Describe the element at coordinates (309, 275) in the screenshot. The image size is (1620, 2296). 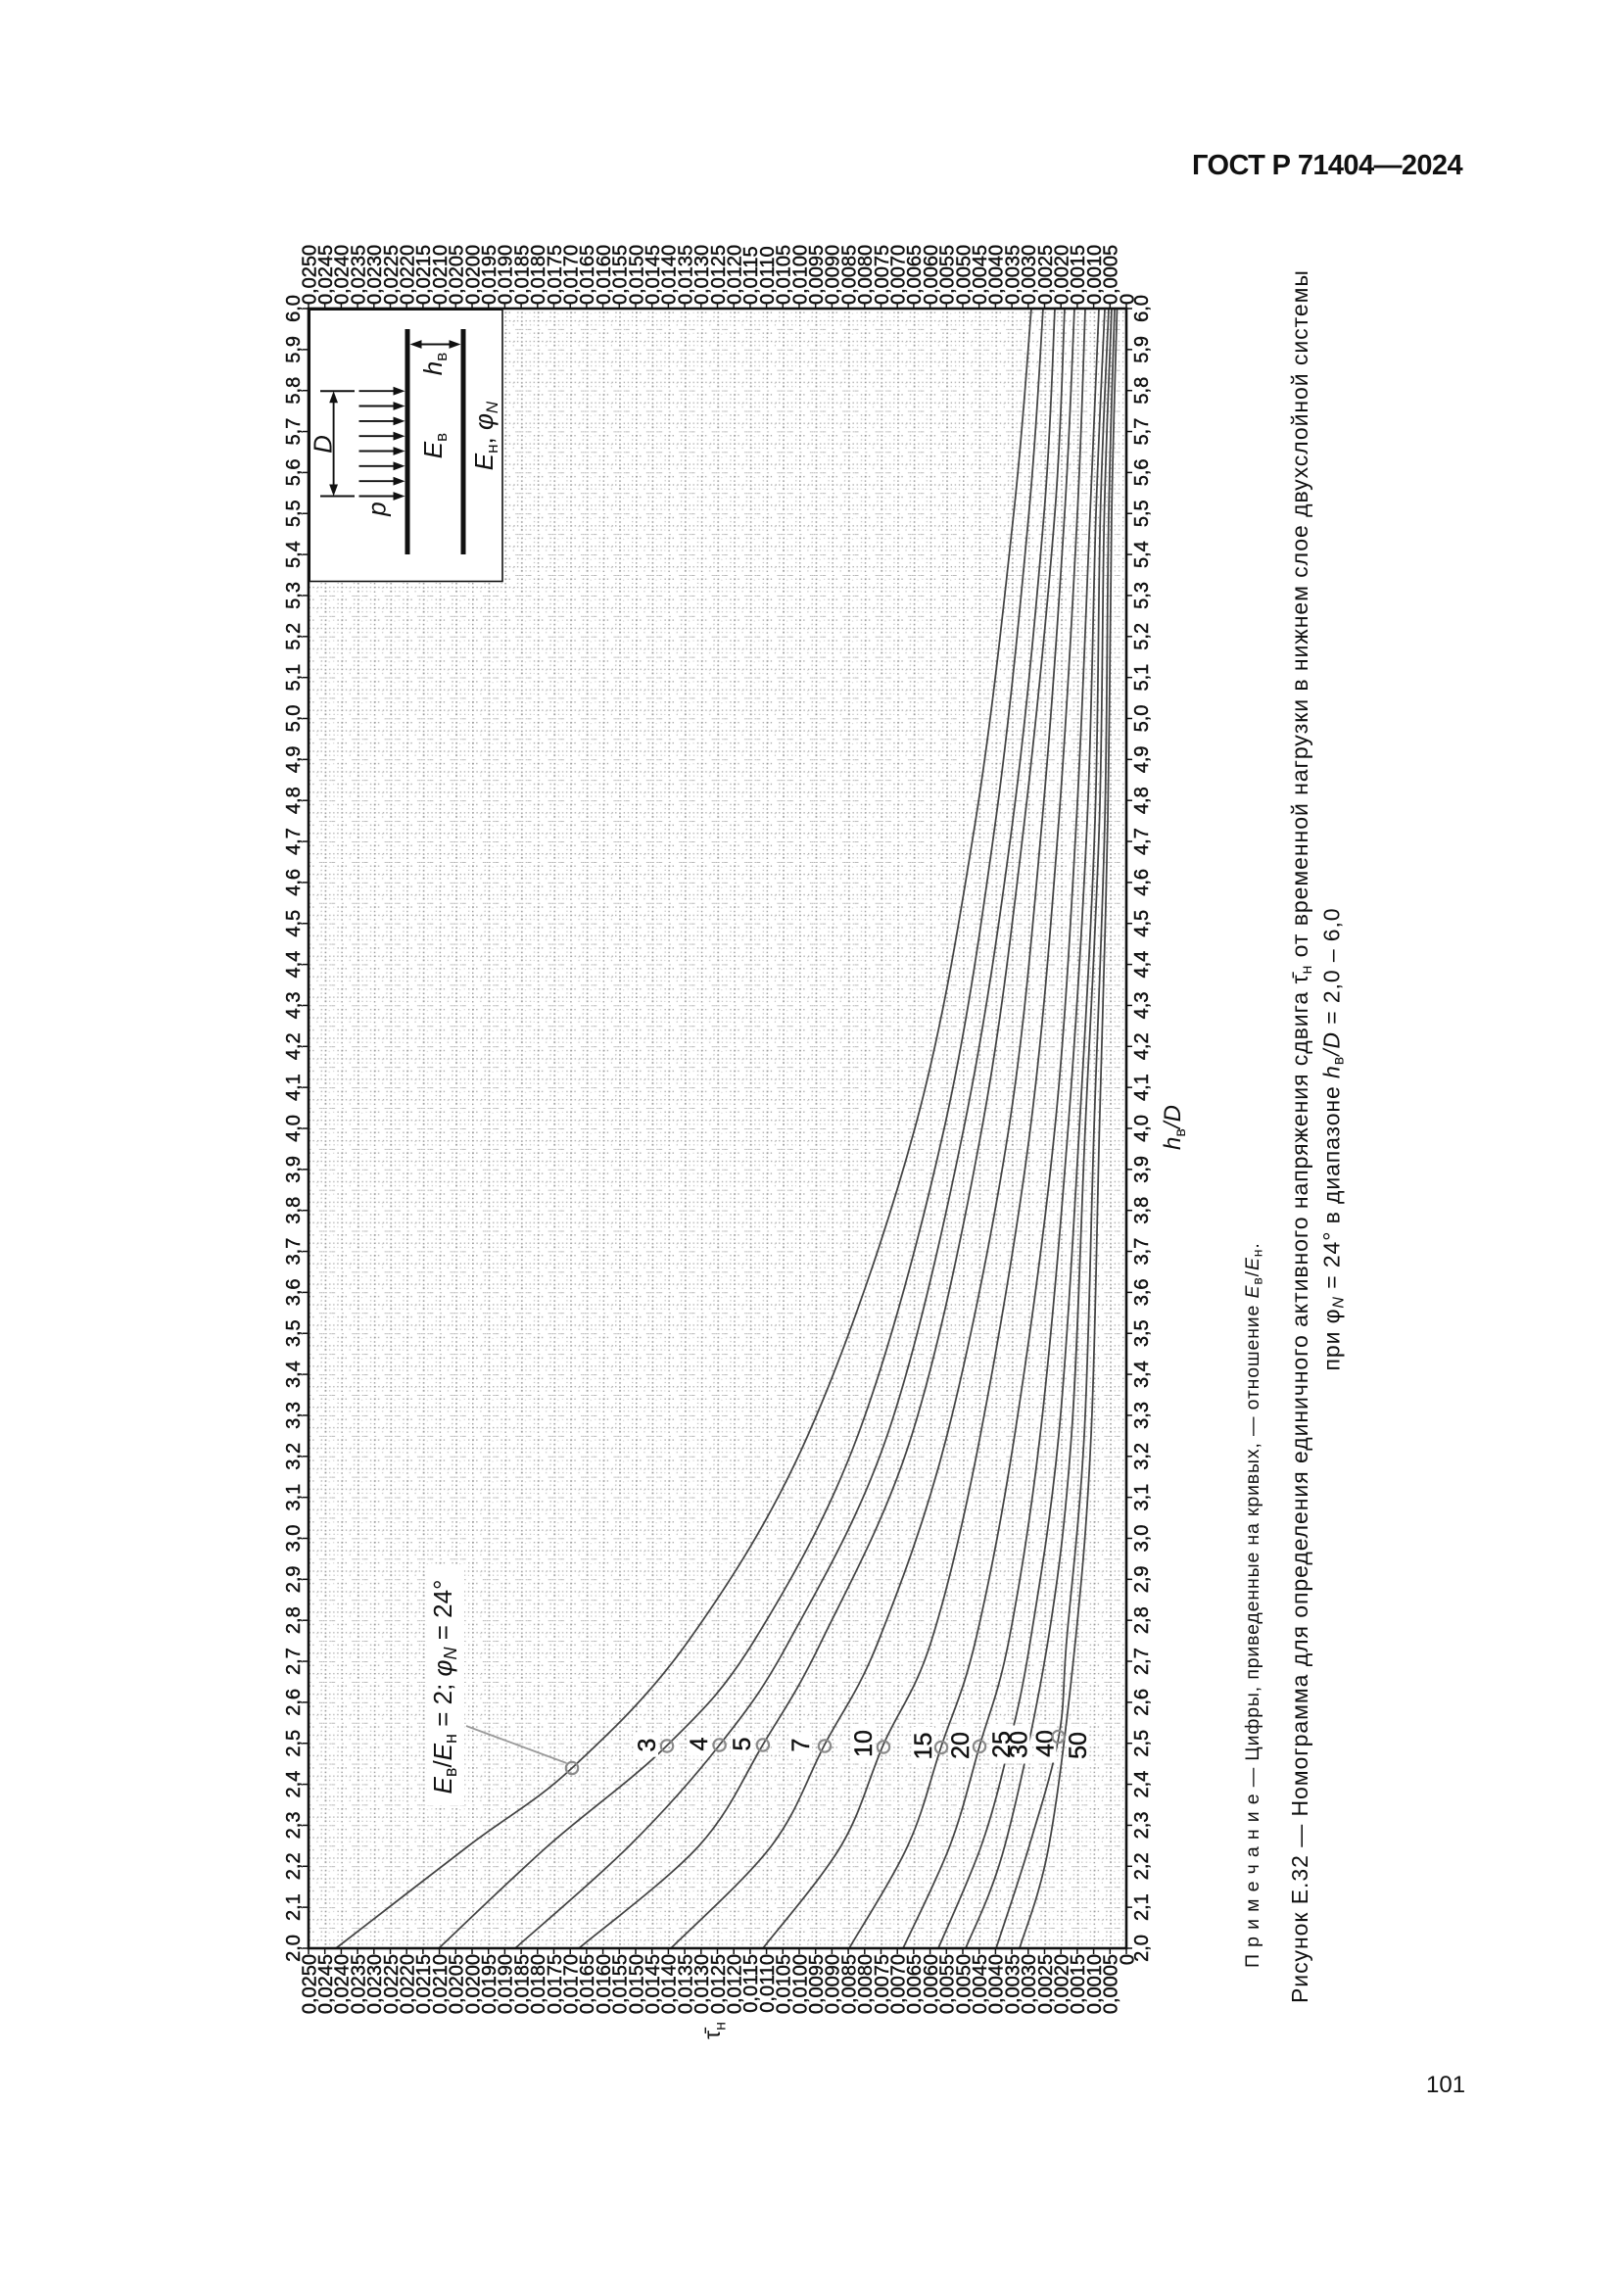
I see `svg-text: 0,0250` at that location.